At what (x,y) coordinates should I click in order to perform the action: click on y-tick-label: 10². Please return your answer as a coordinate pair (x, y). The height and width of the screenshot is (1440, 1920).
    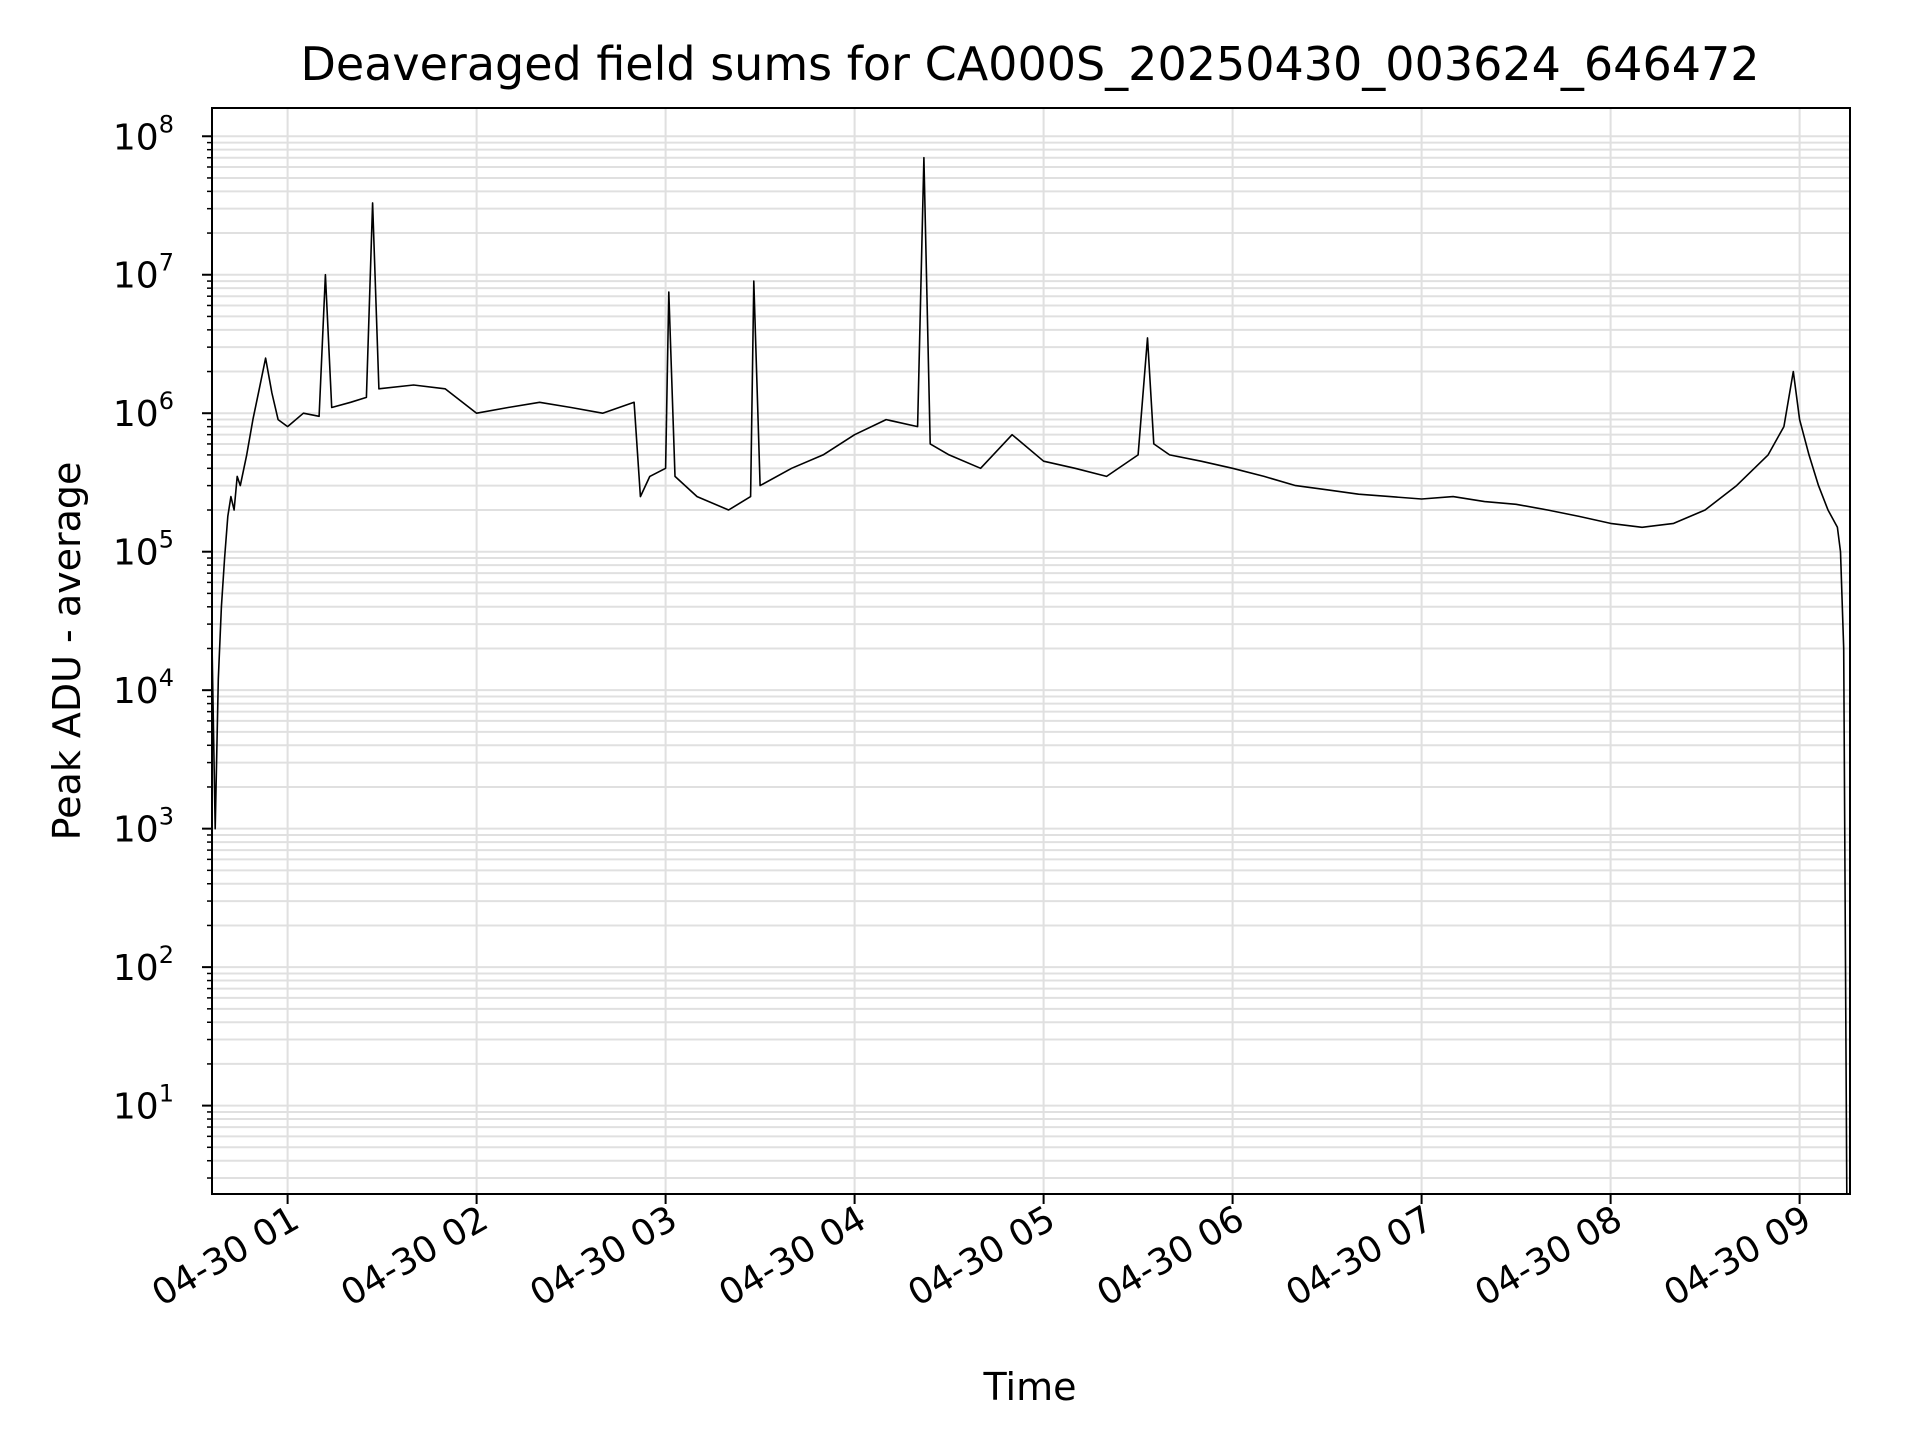
    Looking at the image, I should click on (143, 965).